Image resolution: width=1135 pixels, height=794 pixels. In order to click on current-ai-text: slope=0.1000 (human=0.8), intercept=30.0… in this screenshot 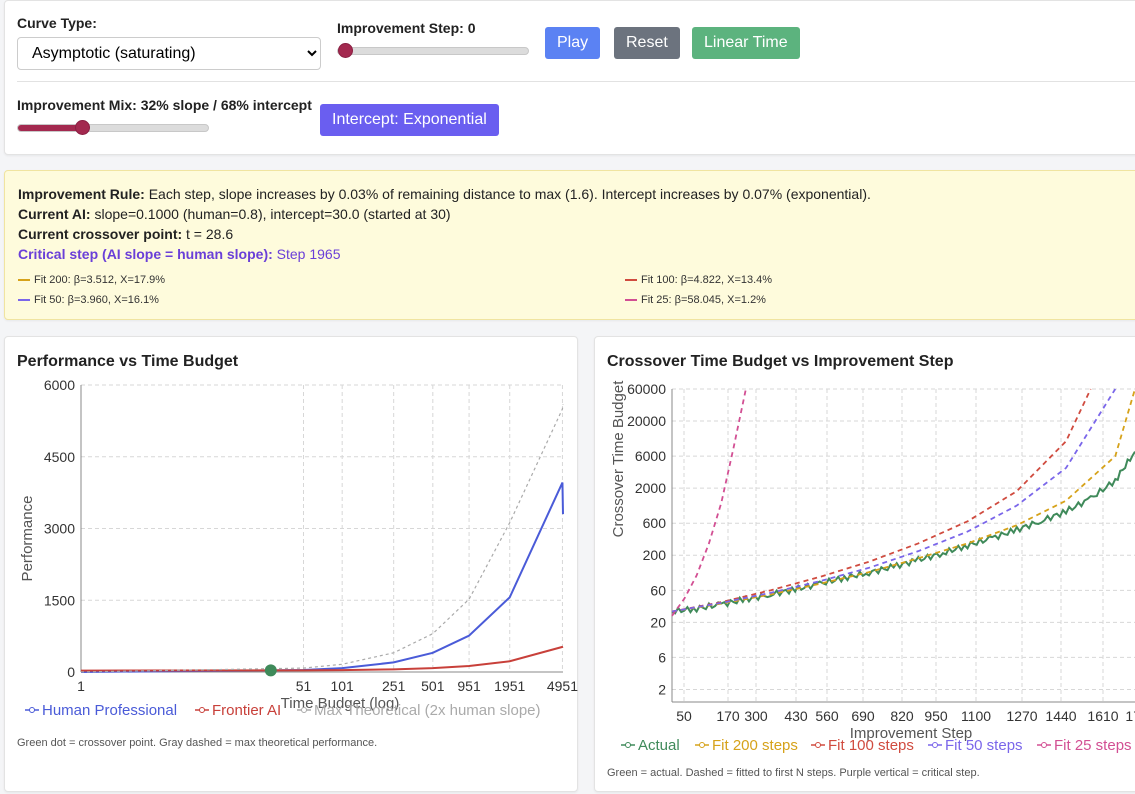, I will do `click(270, 214)`.